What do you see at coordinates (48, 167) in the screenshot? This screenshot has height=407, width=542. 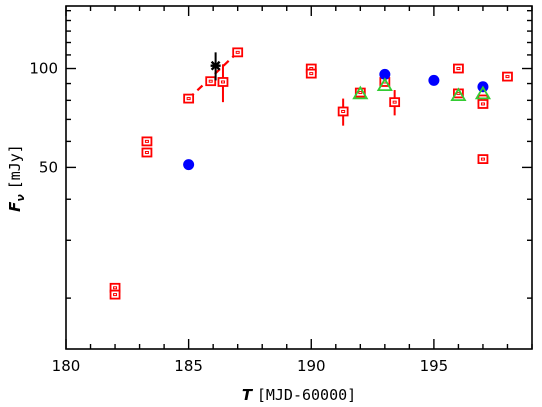 I see `y-tick-label: 50` at bounding box center [48, 167].